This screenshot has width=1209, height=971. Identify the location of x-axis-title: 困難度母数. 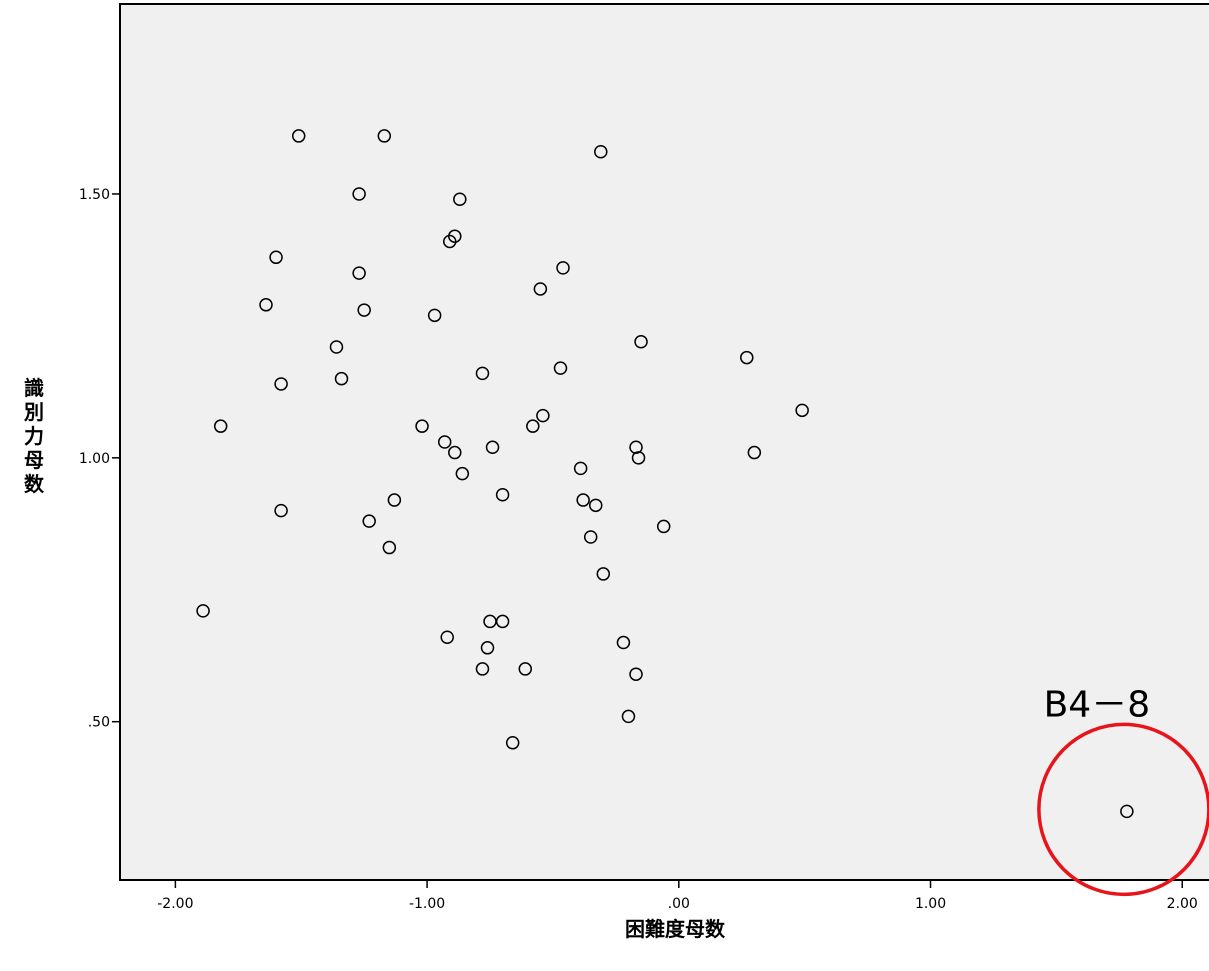
(675, 929).